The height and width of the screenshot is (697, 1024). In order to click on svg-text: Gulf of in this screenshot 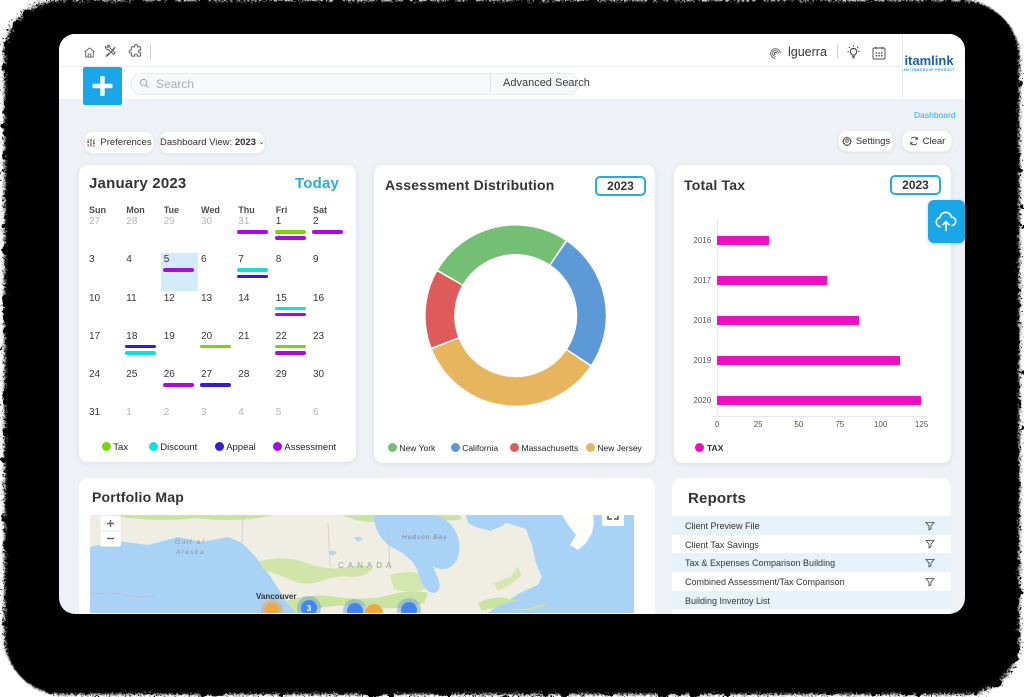, I will do `click(190, 542)`.